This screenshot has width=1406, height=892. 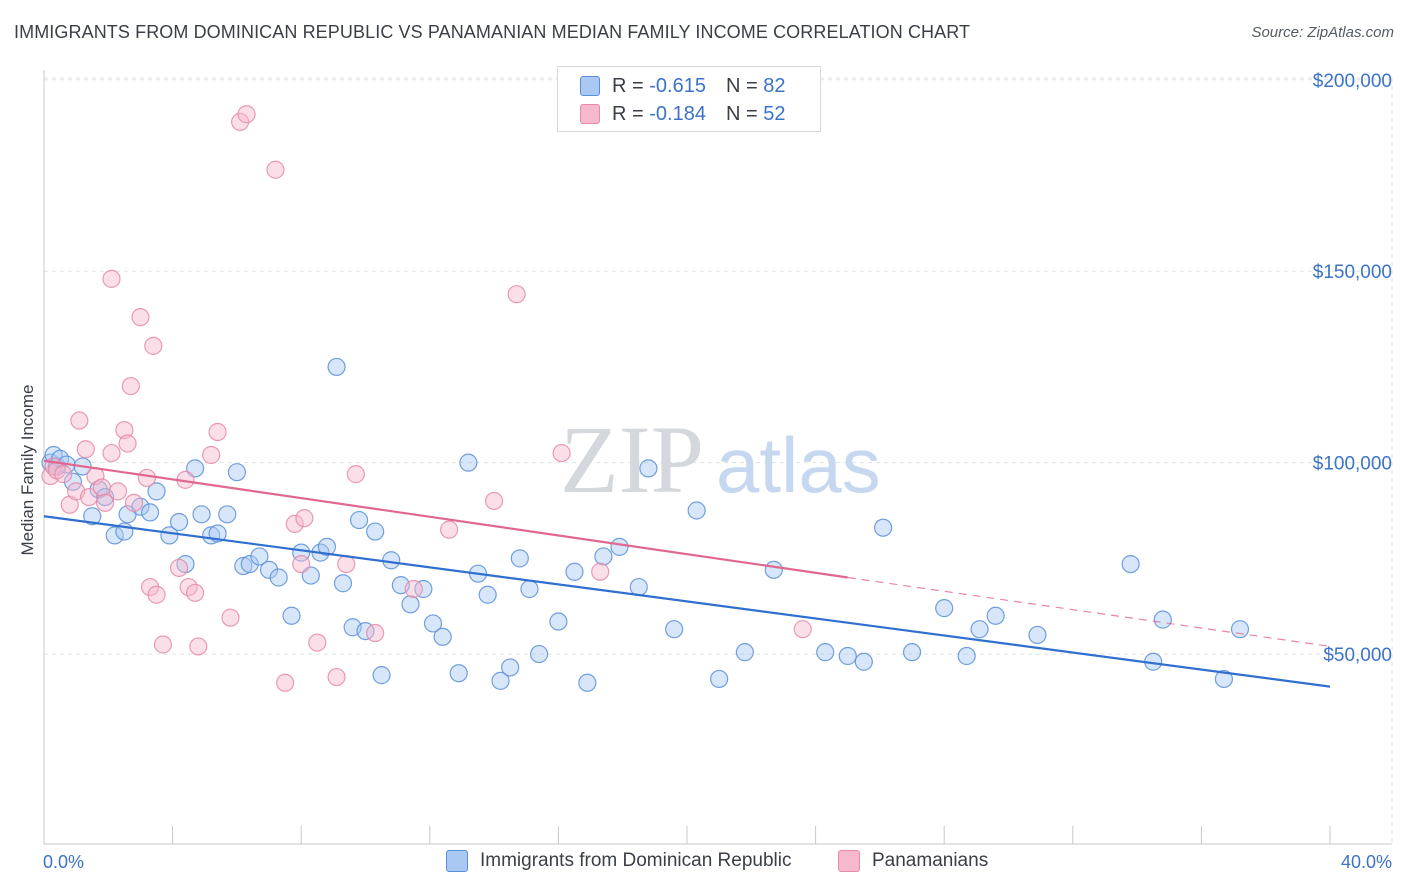 I want to click on legend-row-blue: R = -0.615 N = 82, so click(x=682, y=86).